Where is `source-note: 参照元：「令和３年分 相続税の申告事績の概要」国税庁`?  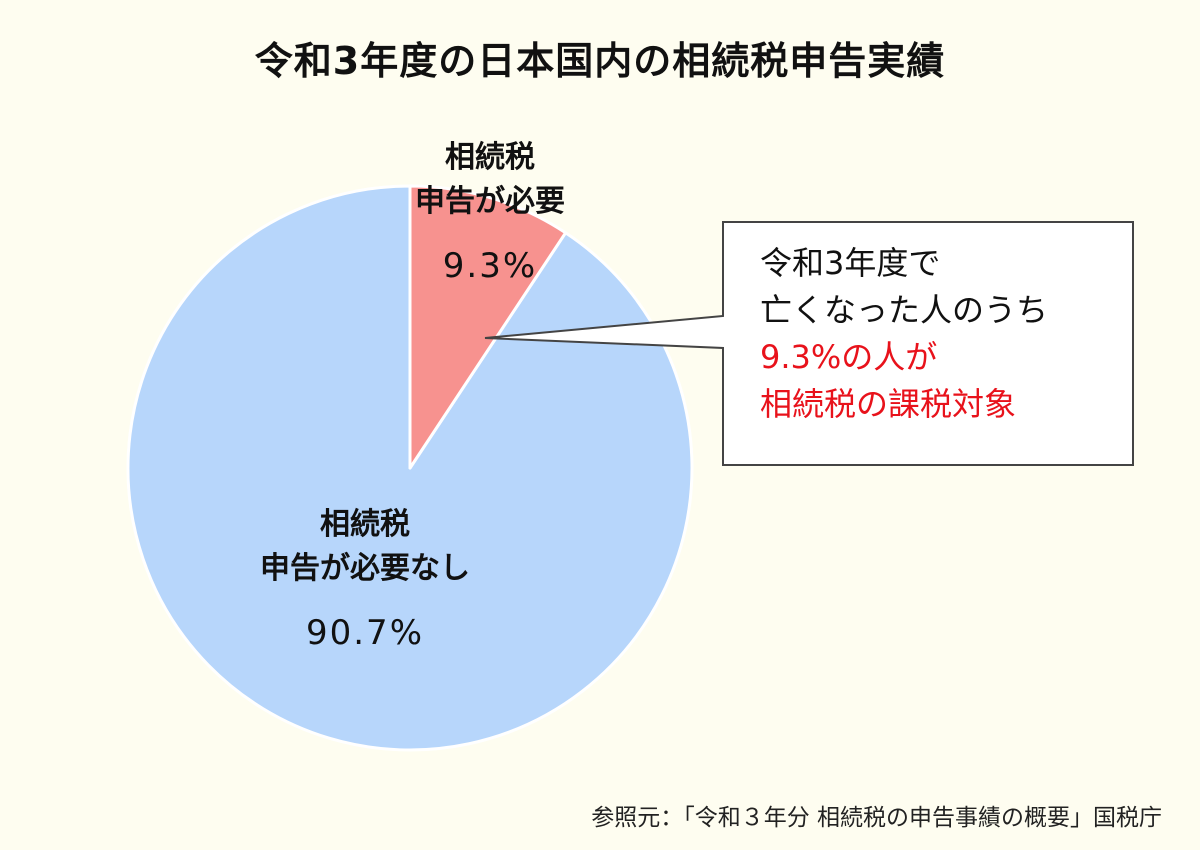
source-note: 参照元：「令和３年分 相続税の申告事績の概要」国税庁 is located at coordinates (876, 818).